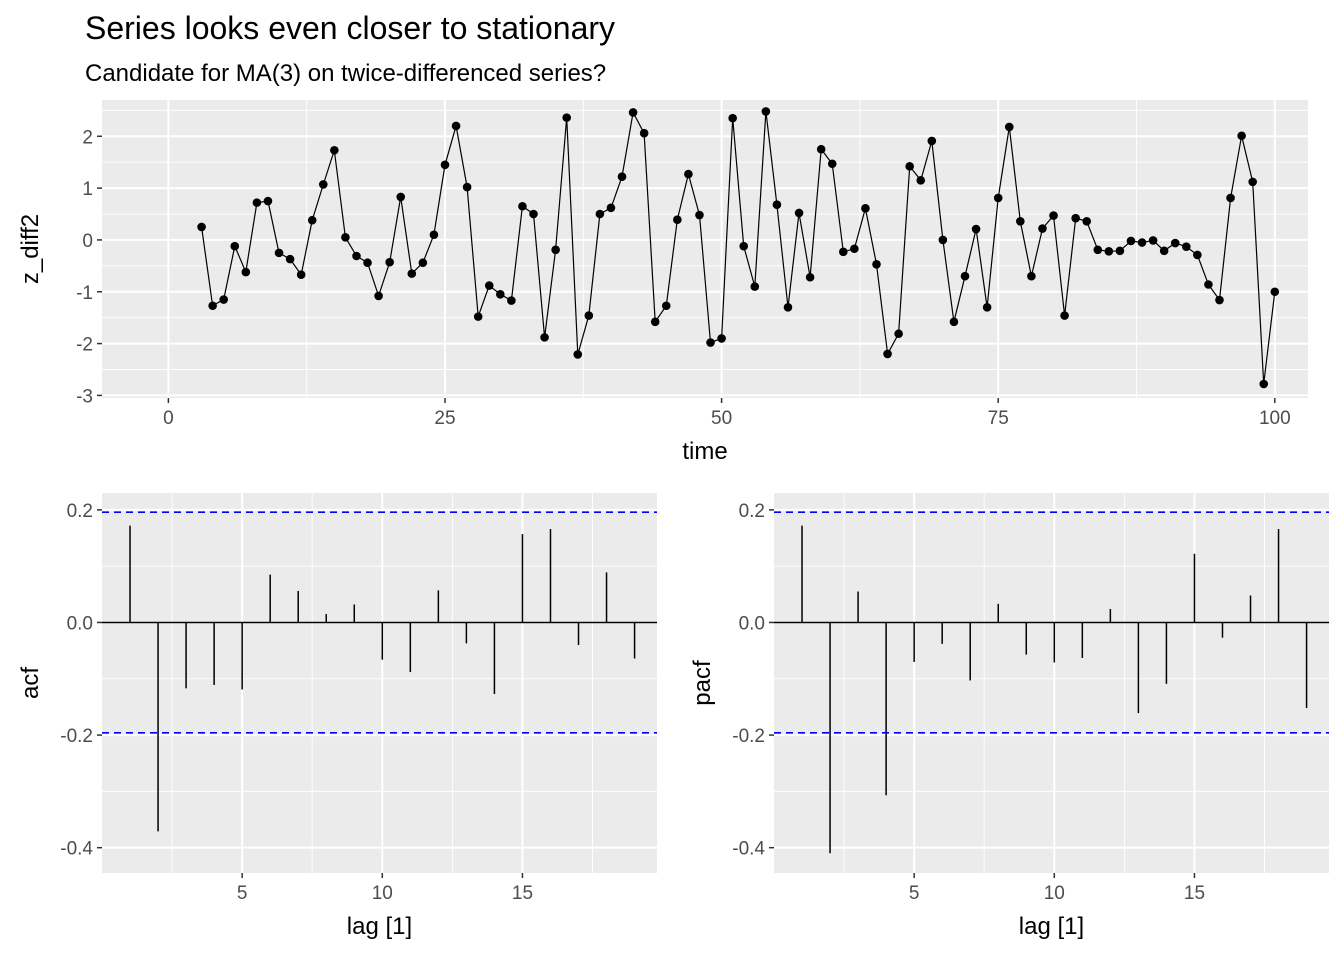 This screenshot has height=960, width=1344. Describe the element at coordinates (80, 623) in the screenshot. I see `y-tick-label: 0.0` at that location.